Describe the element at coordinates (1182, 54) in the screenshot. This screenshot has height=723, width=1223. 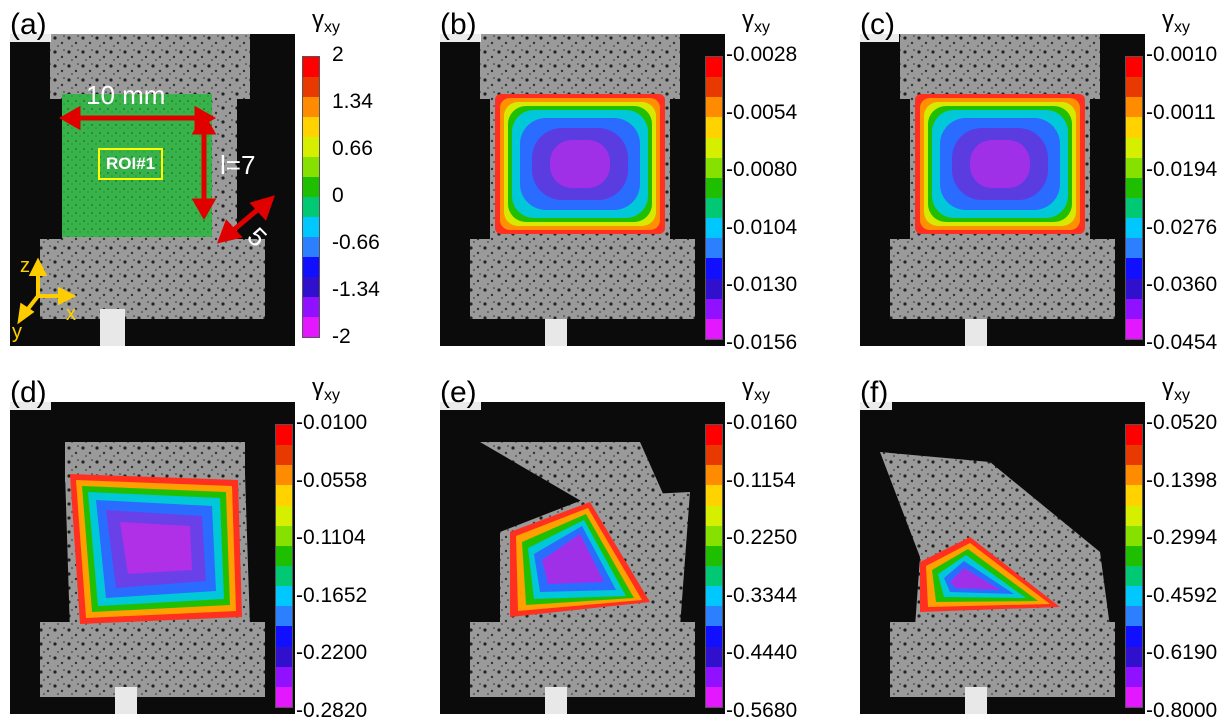
I see `colorbar-tick-label: -0.0010` at that location.